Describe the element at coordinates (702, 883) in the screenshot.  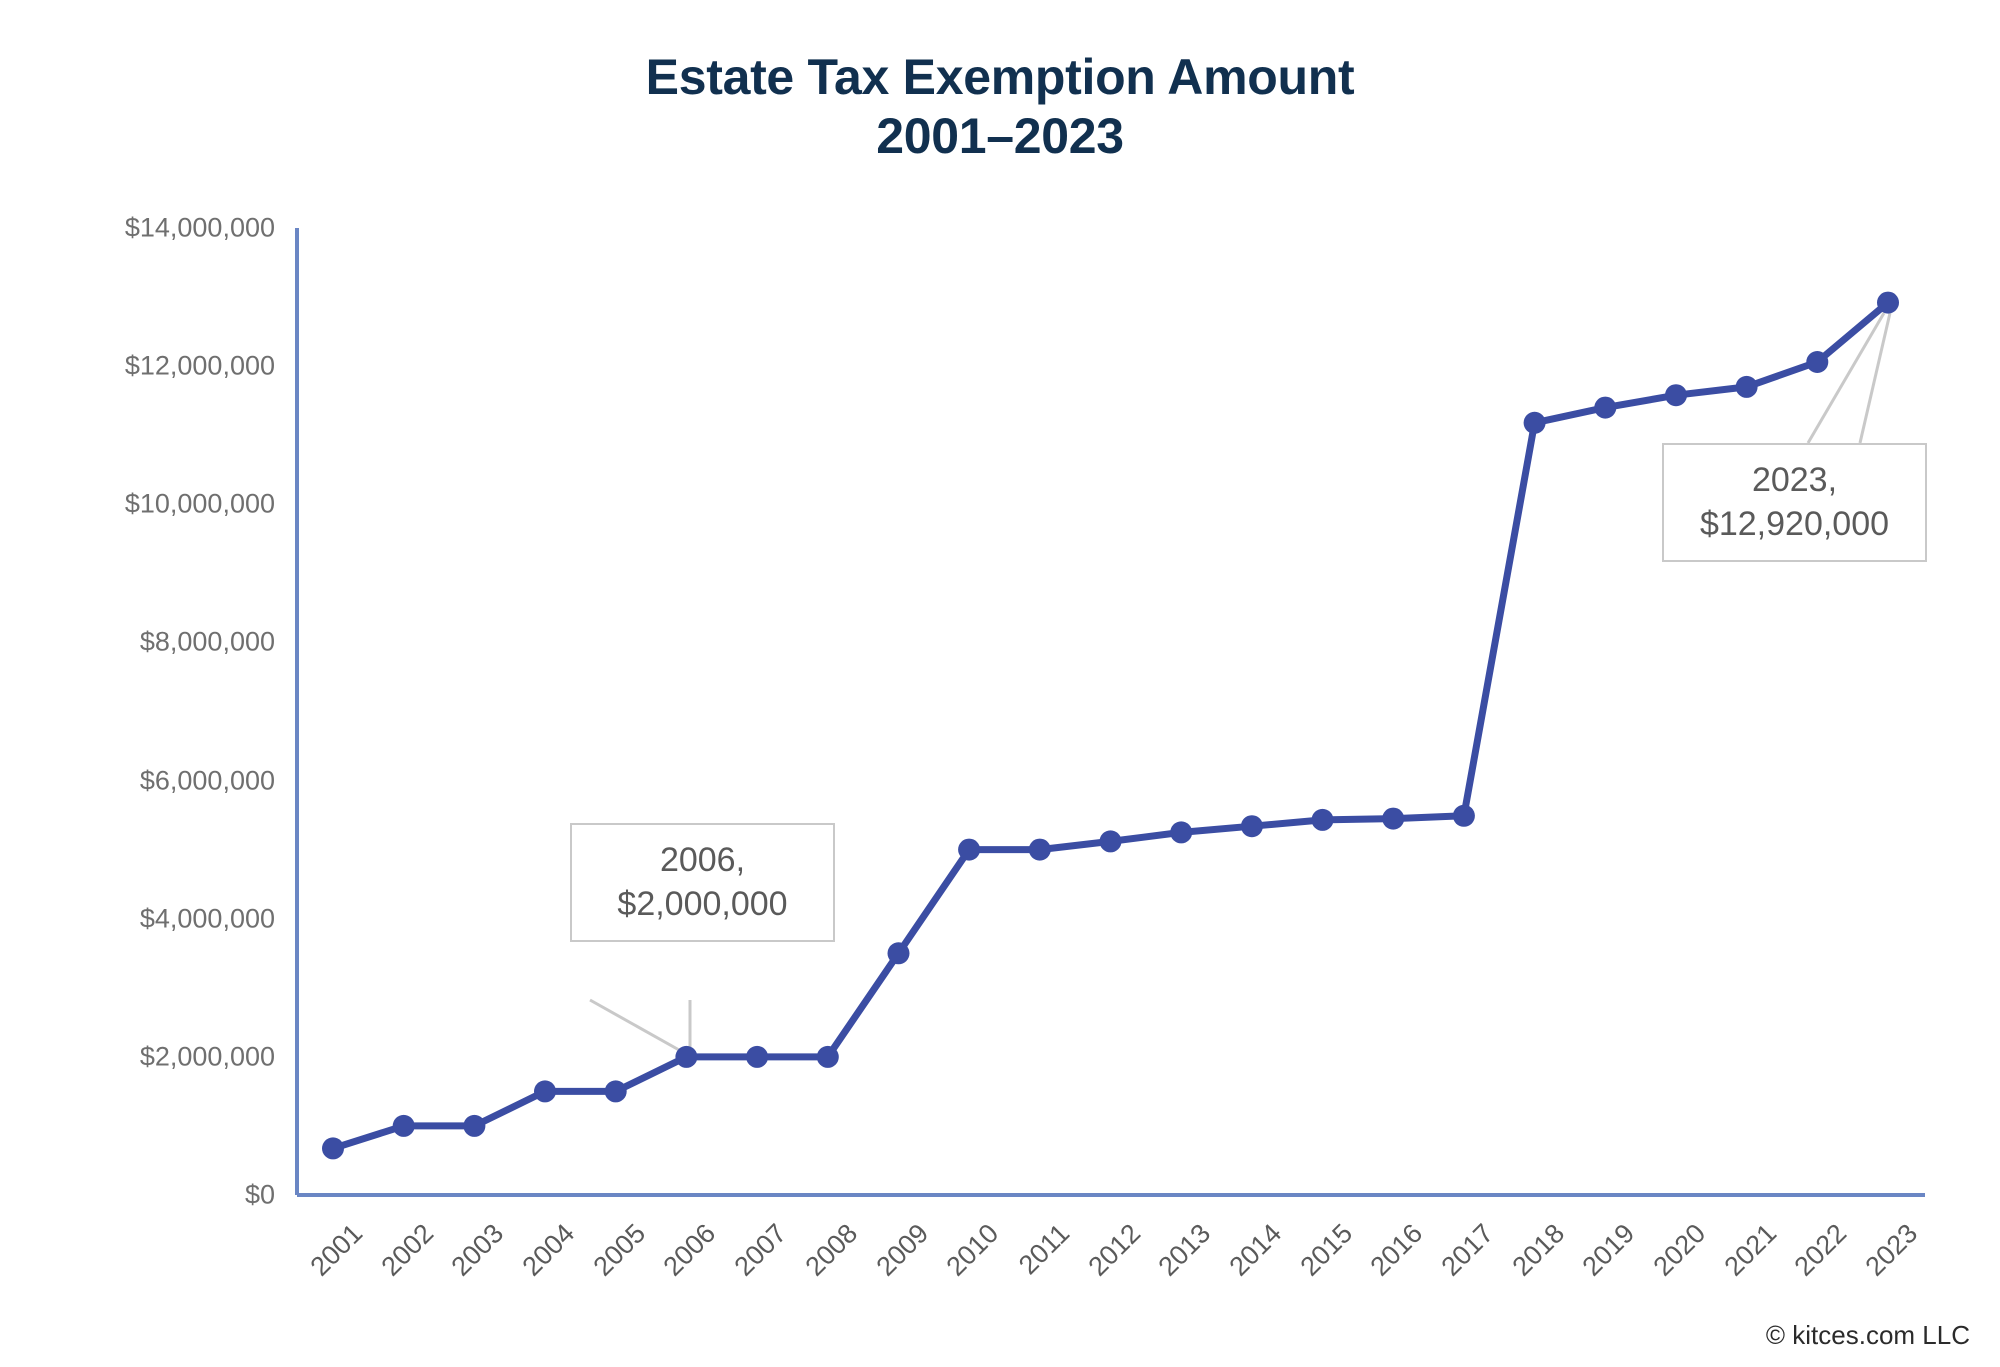
I see `annotation-callout-2006: 2006, $2,000,000` at that location.